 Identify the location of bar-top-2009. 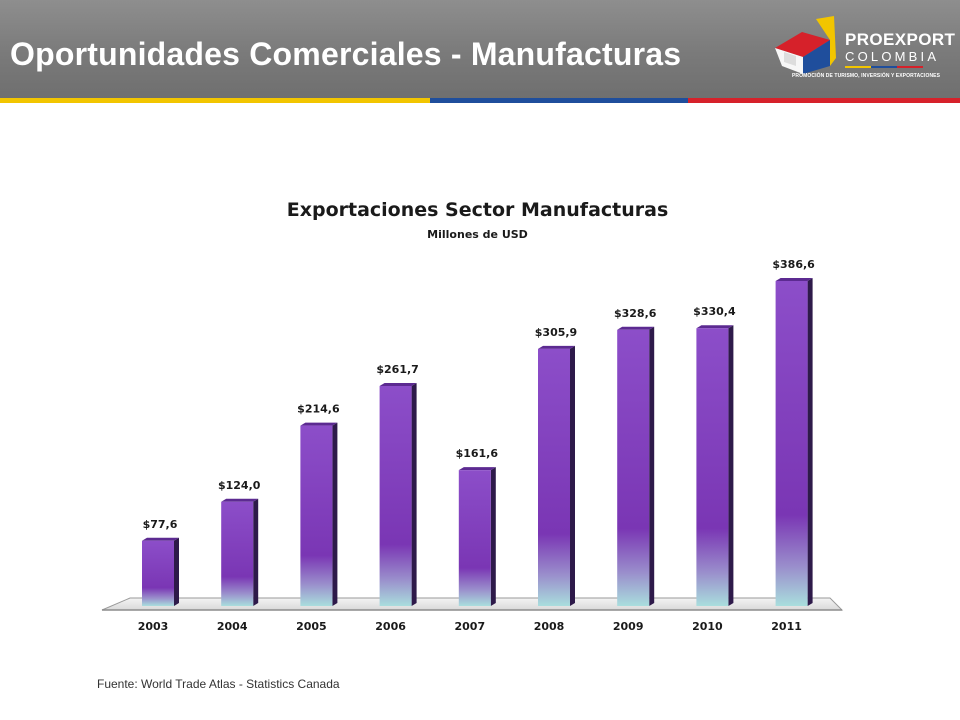
(636, 328).